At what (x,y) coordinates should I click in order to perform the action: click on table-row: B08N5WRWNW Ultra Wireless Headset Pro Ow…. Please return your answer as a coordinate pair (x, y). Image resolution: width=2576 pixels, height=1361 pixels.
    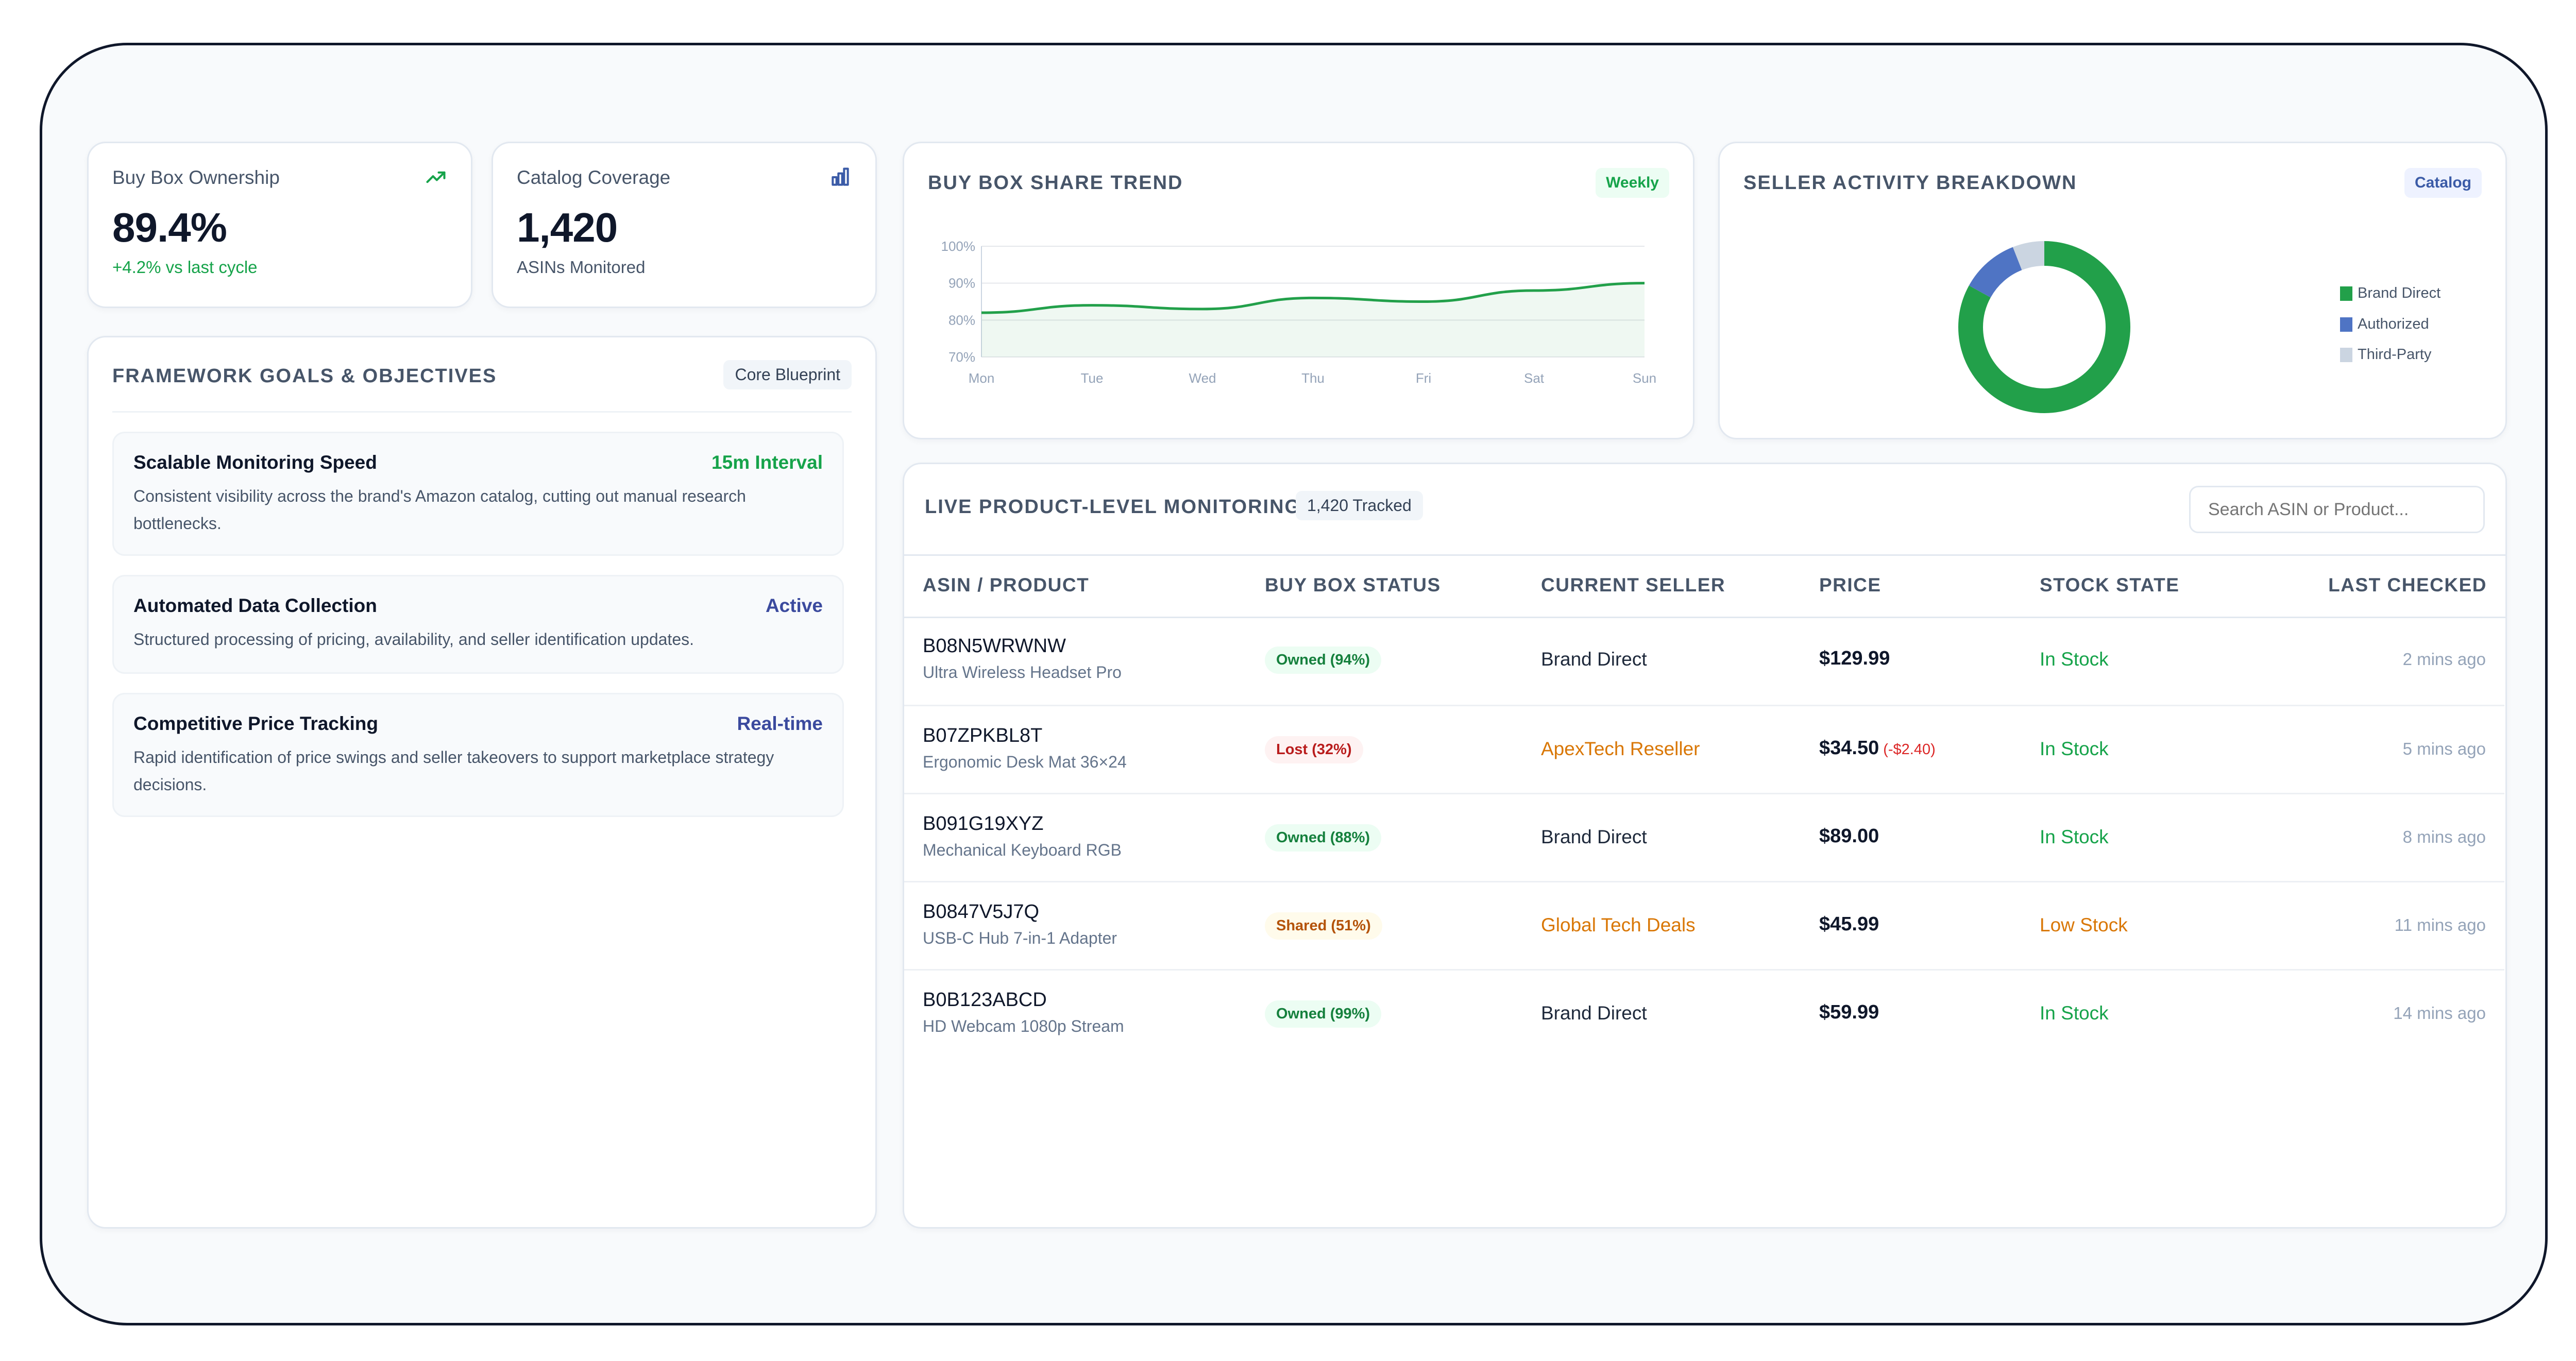
    Looking at the image, I should click on (1704, 661).